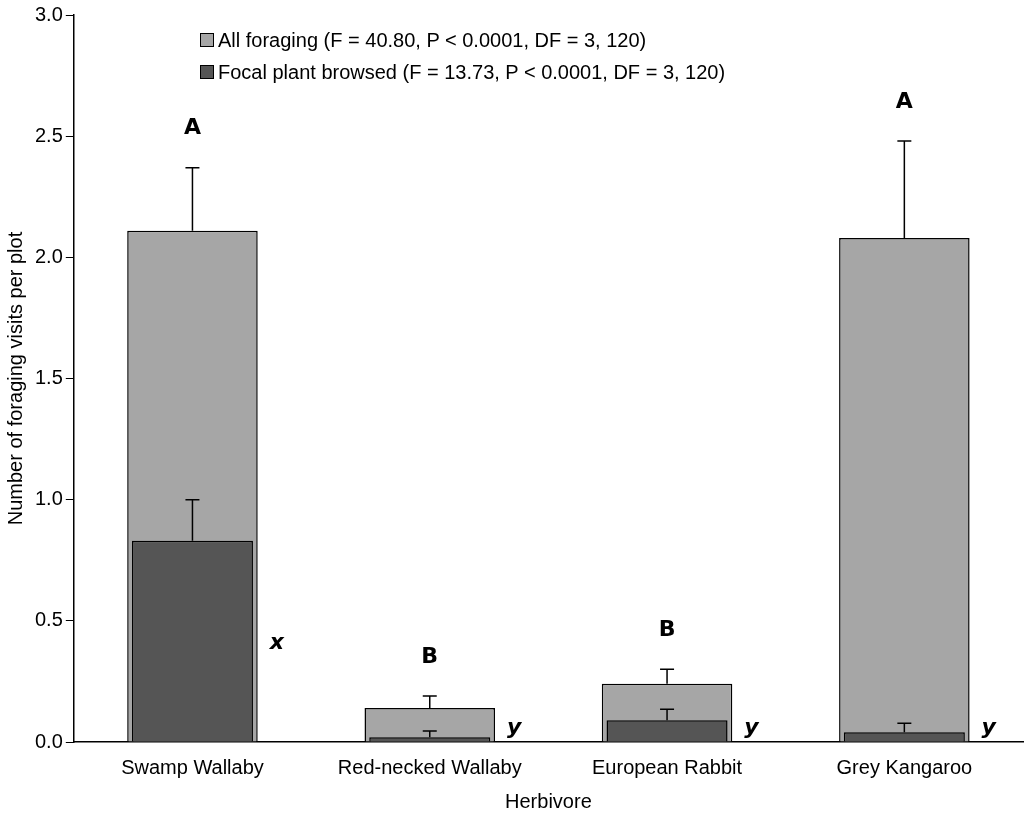  What do you see at coordinates (48, 13) in the screenshot?
I see `y-tick-label: 3.0` at bounding box center [48, 13].